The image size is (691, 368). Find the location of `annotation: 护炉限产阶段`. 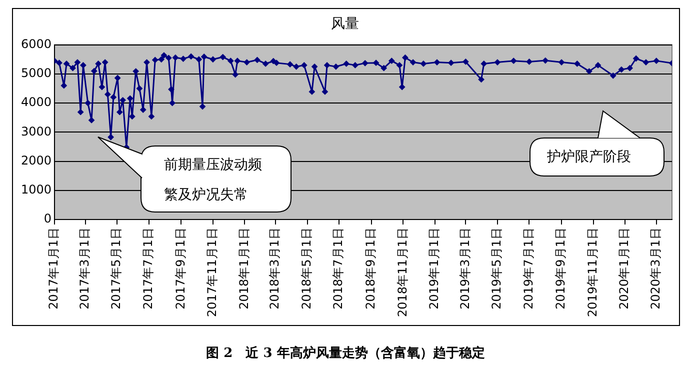

annotation: 护炉限产阶段 is located at coordinates (589, 157).